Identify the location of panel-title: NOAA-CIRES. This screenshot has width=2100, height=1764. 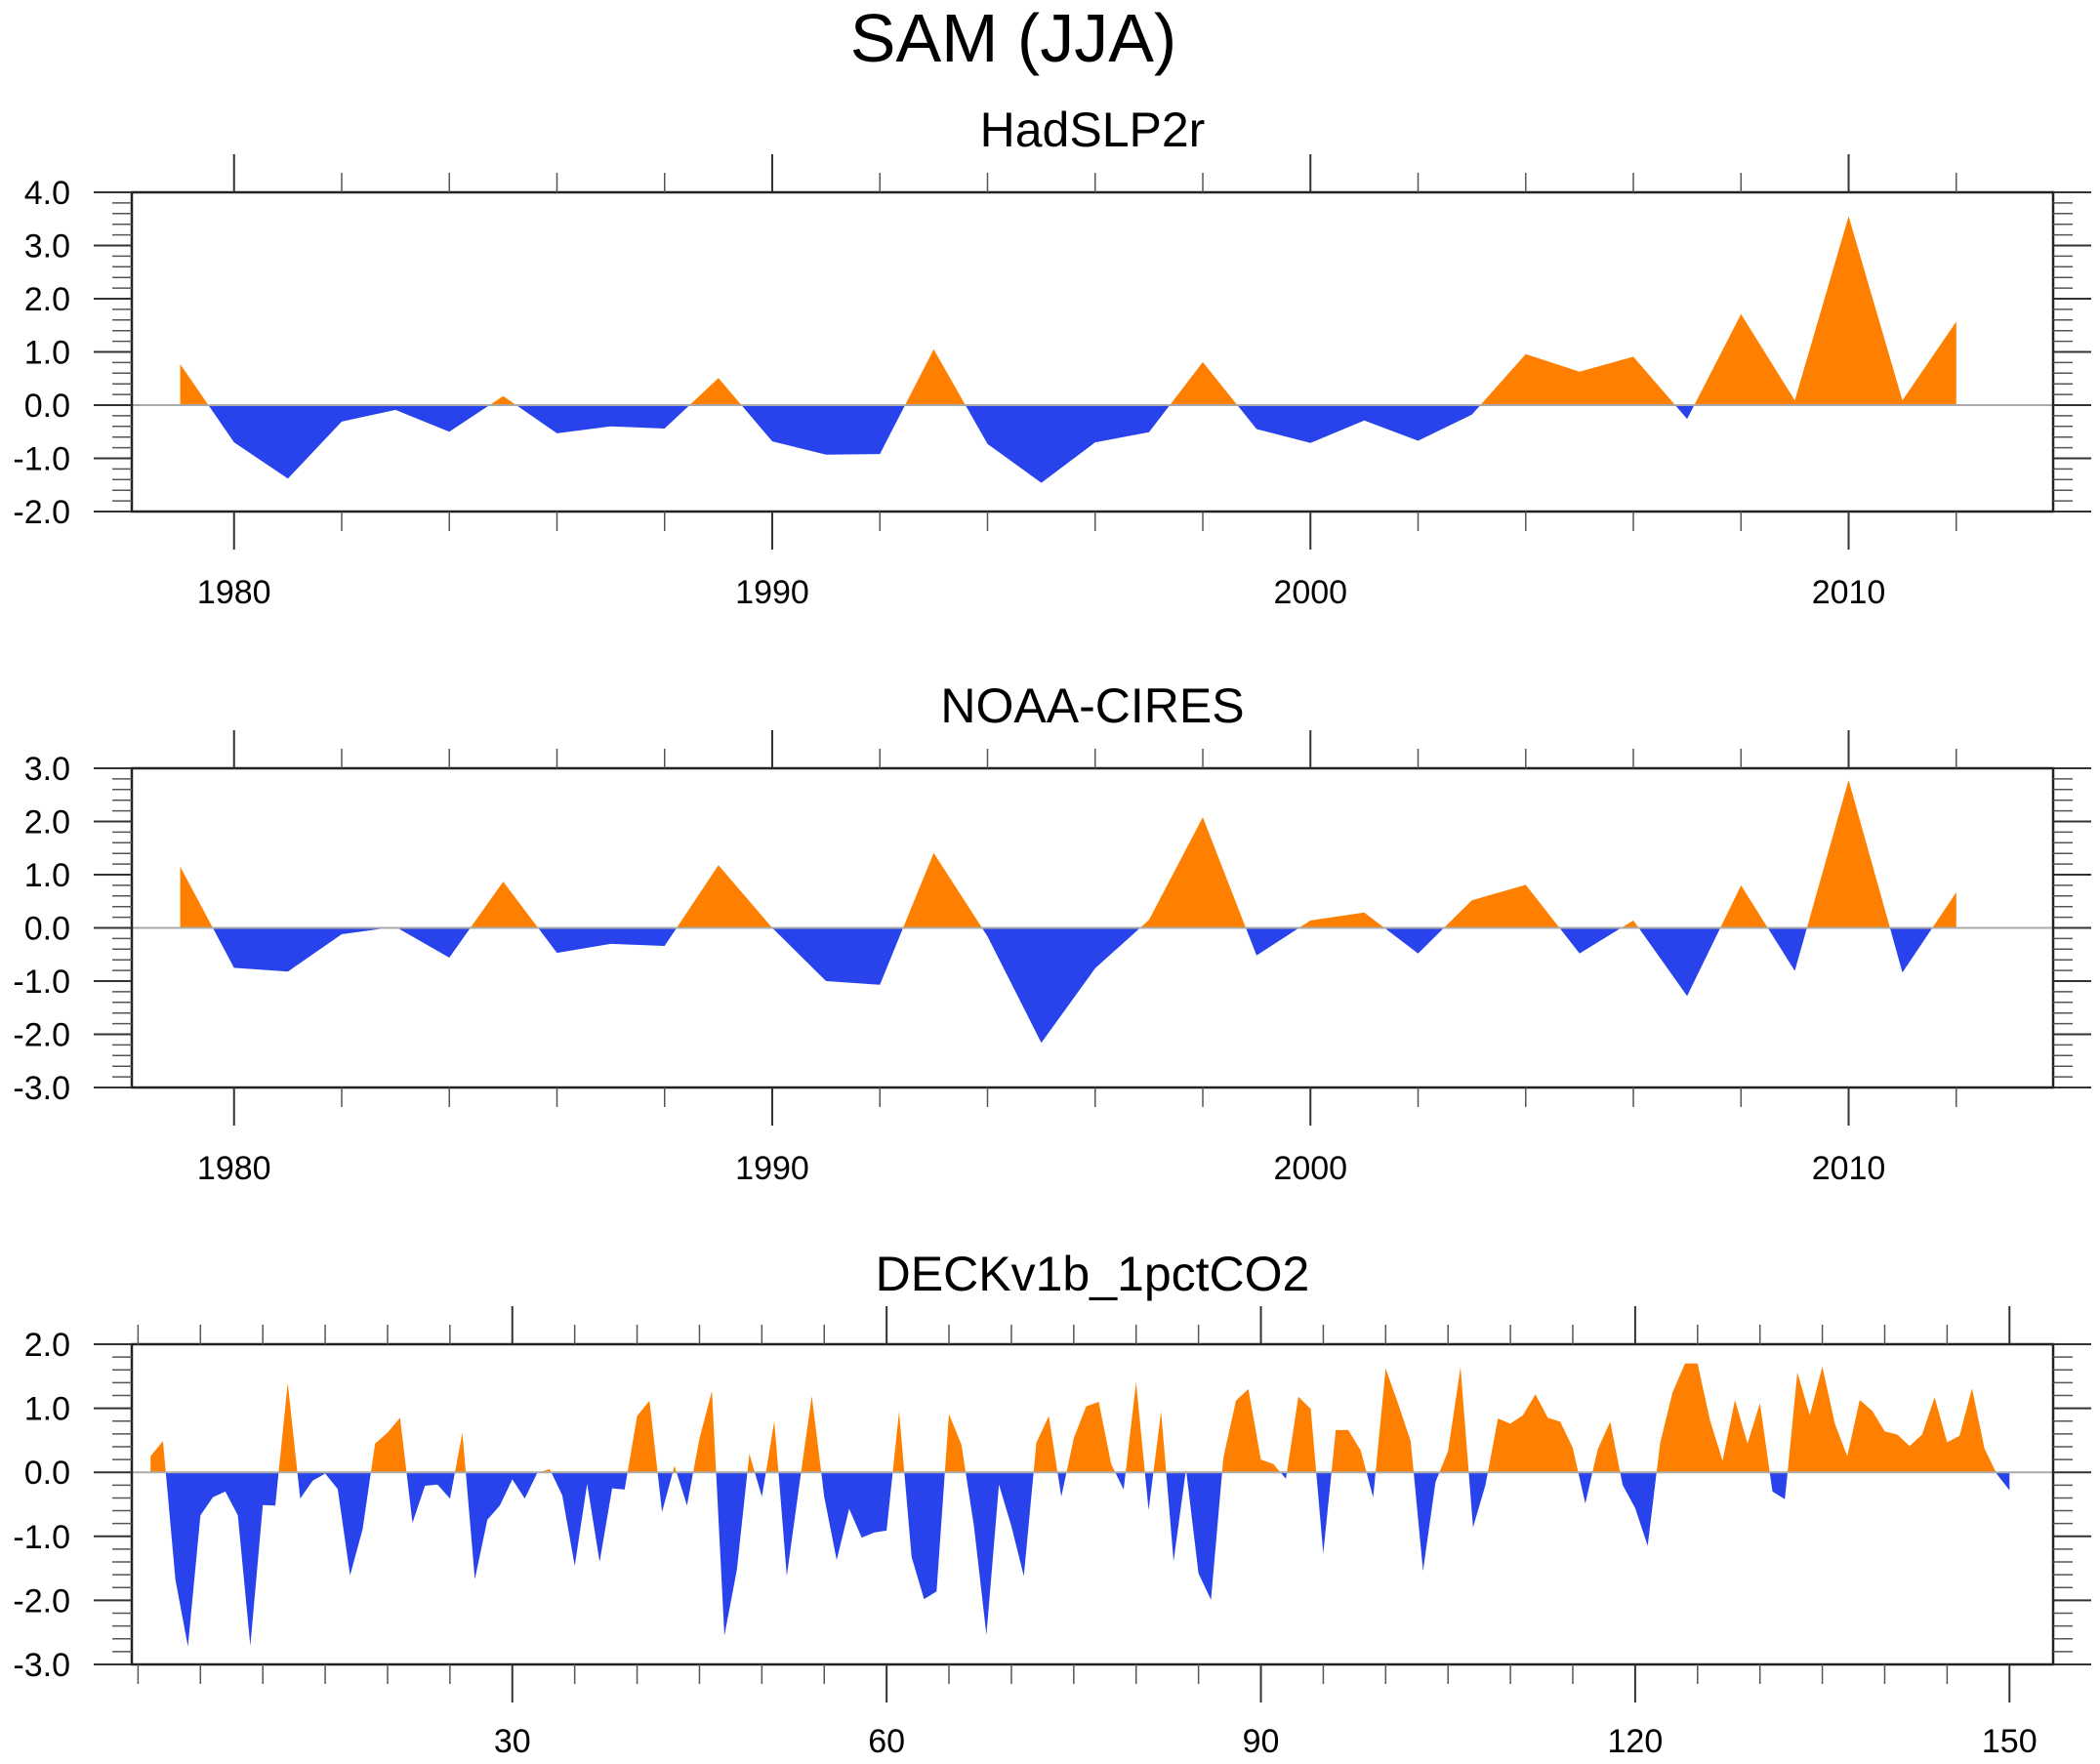
(1092, 705).